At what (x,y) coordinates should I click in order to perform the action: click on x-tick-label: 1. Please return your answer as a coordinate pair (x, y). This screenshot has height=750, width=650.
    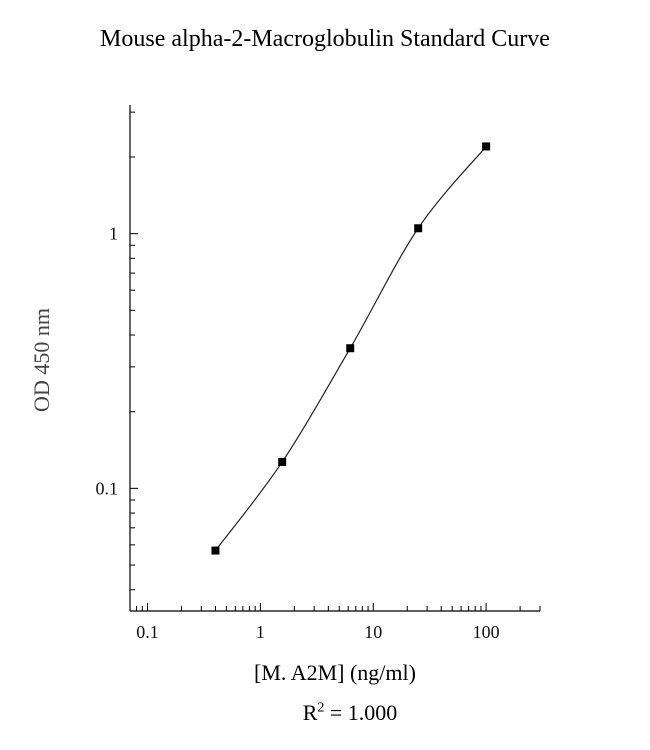
    Looking at the image, I should click on (260, 632).